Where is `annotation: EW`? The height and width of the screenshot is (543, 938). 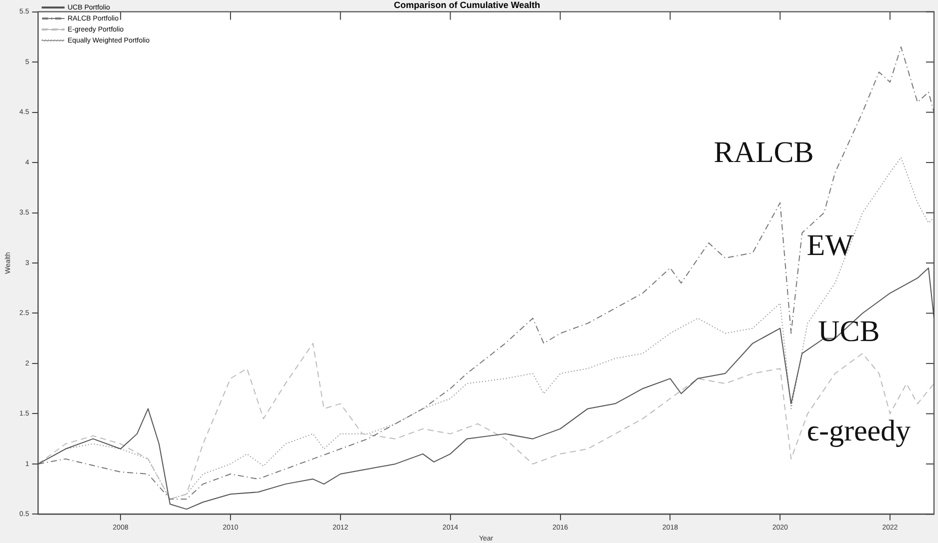 annotation: EW is located at coordinates (830, 245).